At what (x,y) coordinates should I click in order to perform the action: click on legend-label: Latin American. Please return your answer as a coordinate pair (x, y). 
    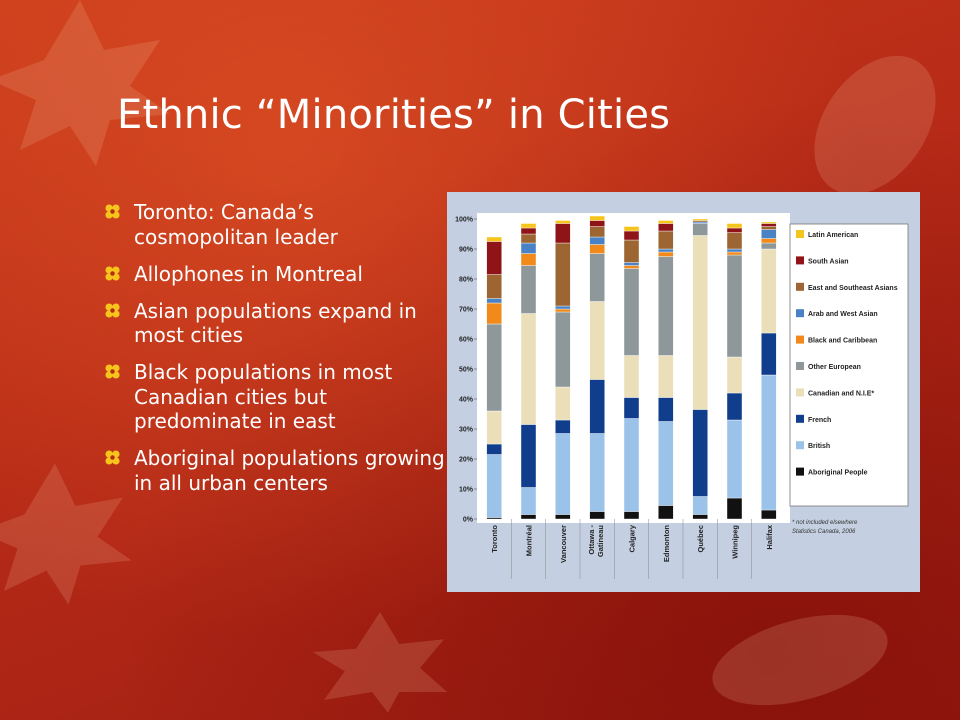
    Looking at the image, I should click on (833, 235).